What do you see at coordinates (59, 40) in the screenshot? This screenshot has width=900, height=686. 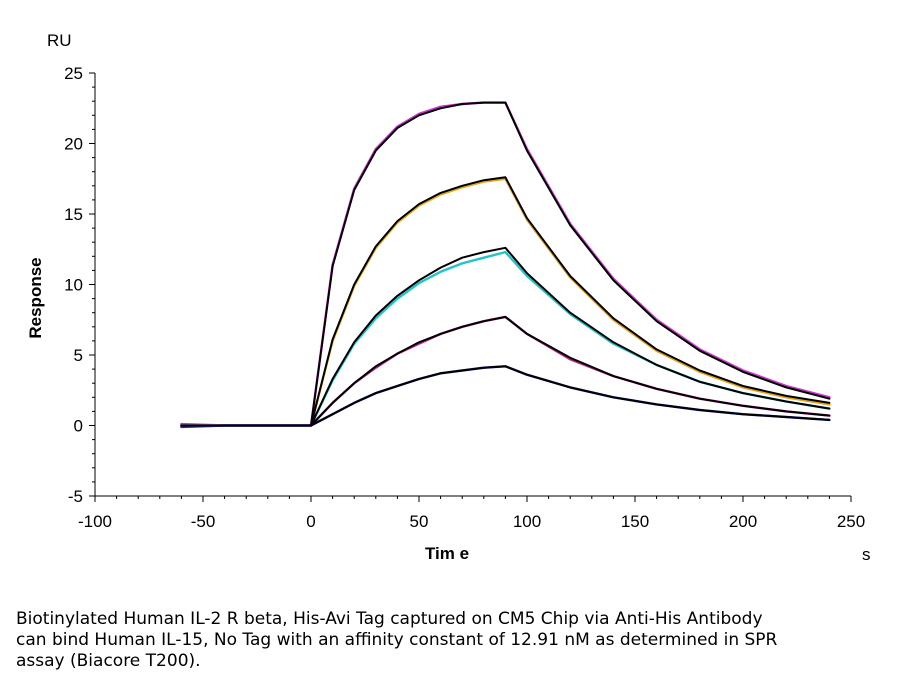 I see `y-unit-label: RU` at bounding box center [59, 40].